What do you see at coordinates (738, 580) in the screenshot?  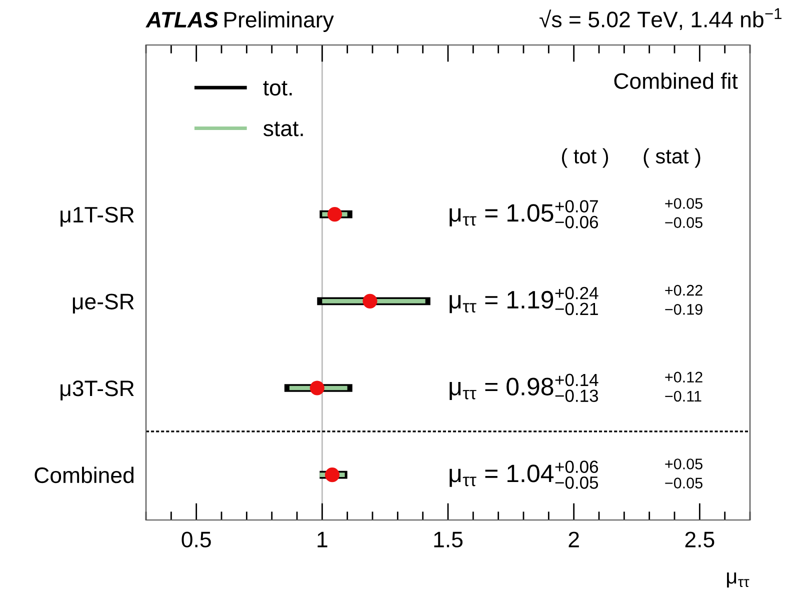 I see `x-axis-title: μ$_{ττ}$` at bounding box center [738, 580].